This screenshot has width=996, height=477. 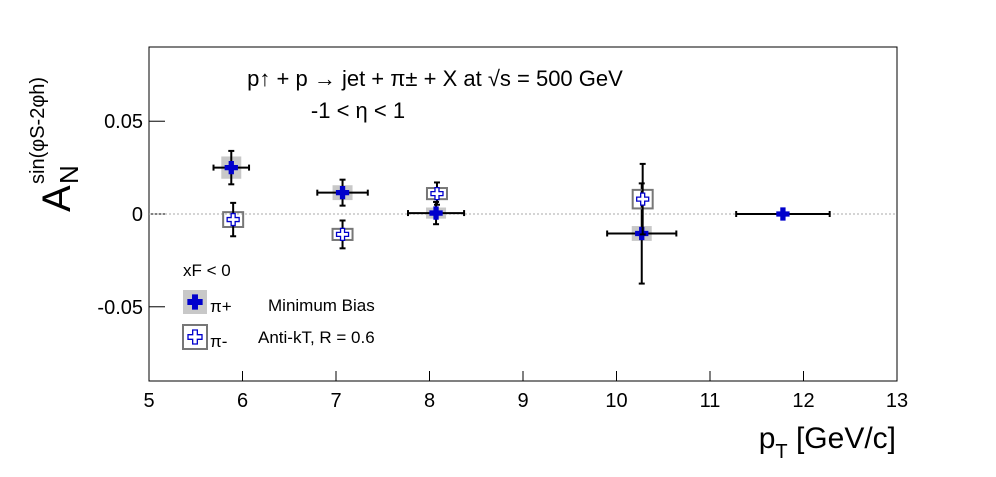 I want to click on y-axis-label-sup: sin(φS-2φh), so click(x=38, y=130).